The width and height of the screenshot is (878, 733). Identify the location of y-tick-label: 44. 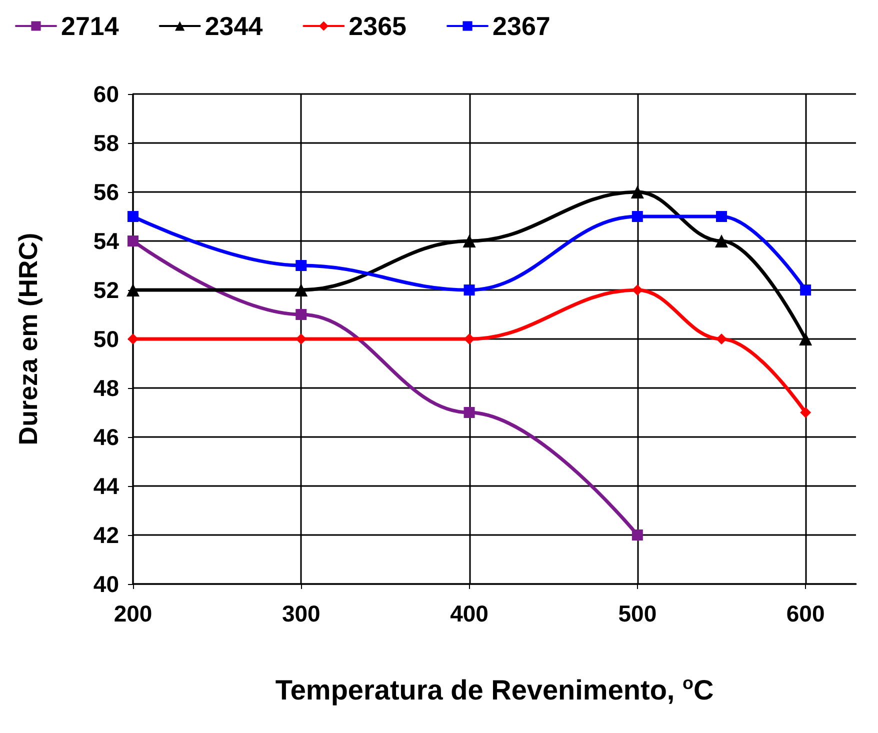
(106, 486).